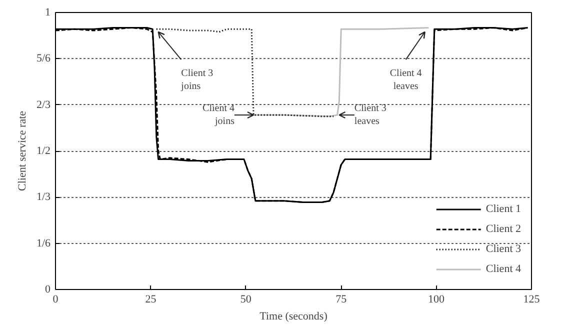  What do you see at coordinates (370, 115) in the screenshot?
I see `annotation: Client 3 leaves` at bounding box center [370, 115].